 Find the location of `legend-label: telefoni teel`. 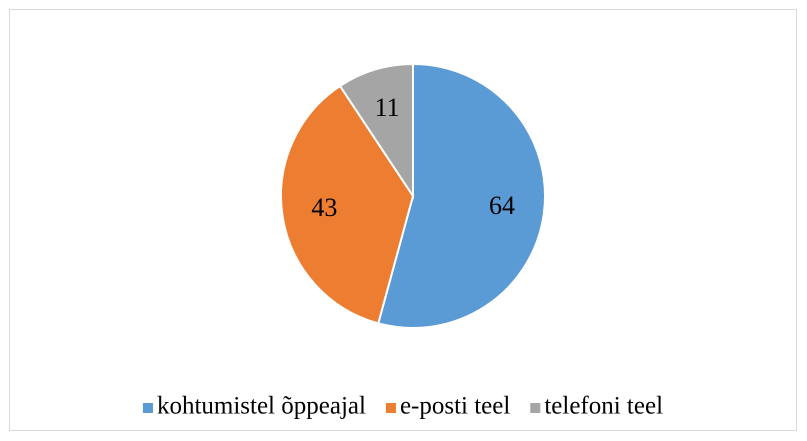

legend-label: telefoni teel is located at coordinates (603, 406).